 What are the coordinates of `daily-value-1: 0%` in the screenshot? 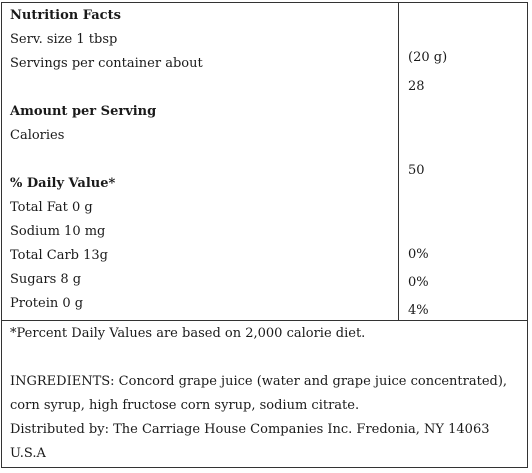 It's located at (418, 254).